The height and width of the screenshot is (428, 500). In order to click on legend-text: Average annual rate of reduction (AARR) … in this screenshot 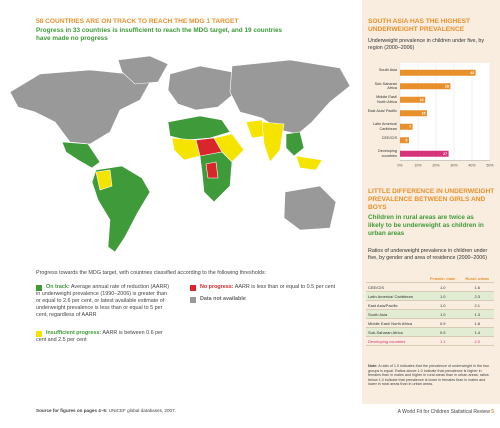, I will do `click(103, 301)`.